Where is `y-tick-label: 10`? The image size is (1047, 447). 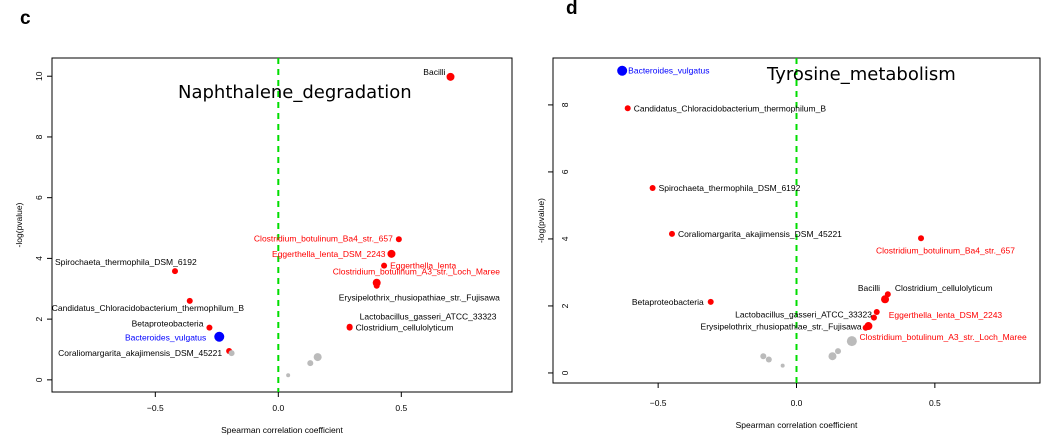
y-tick-label: 10 is located at coordinates (39, 76).